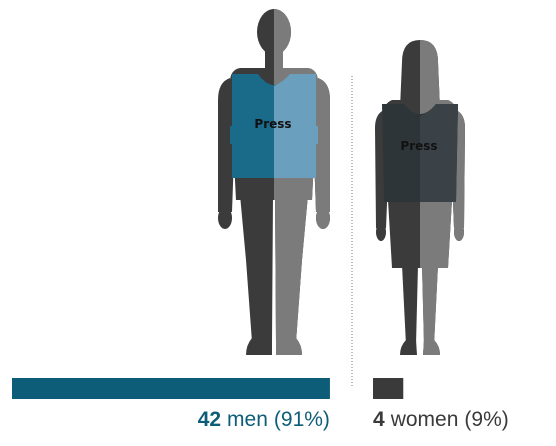 Image resolution: width=556 pixels, height=446 pixels. I want to click on bar-label: 42 men (91%), so click(264, 419).